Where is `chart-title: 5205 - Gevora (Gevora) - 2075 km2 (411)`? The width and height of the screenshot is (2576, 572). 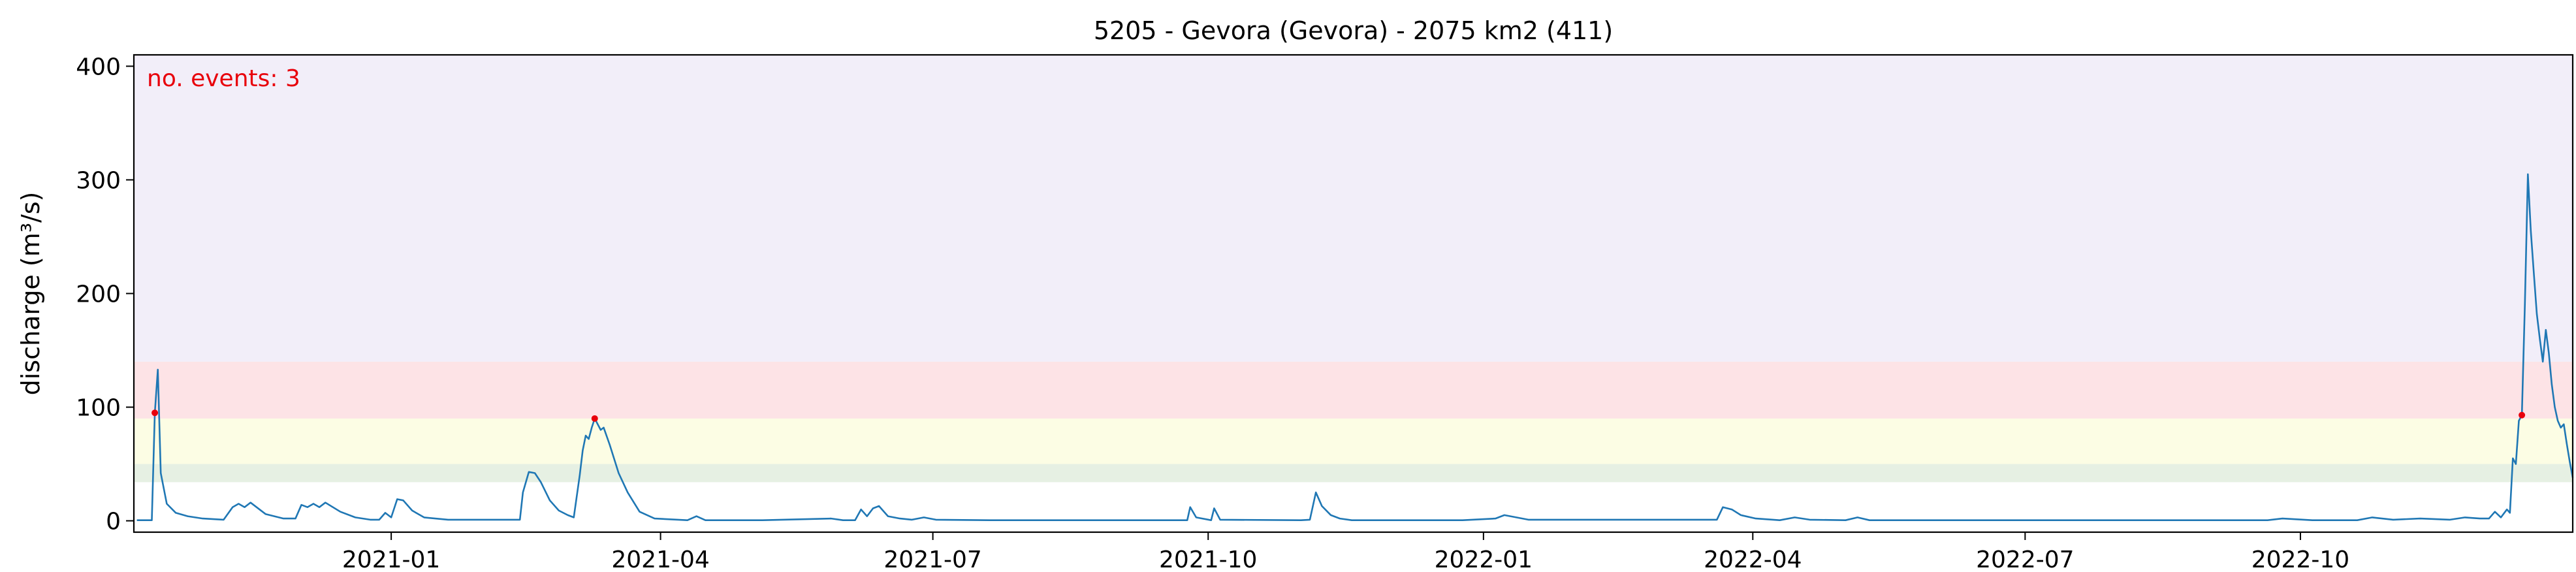
chart-title: 5205 - Gevora (Gevora) - 2075 km2 (411) is located at coordinates (1353, 30).